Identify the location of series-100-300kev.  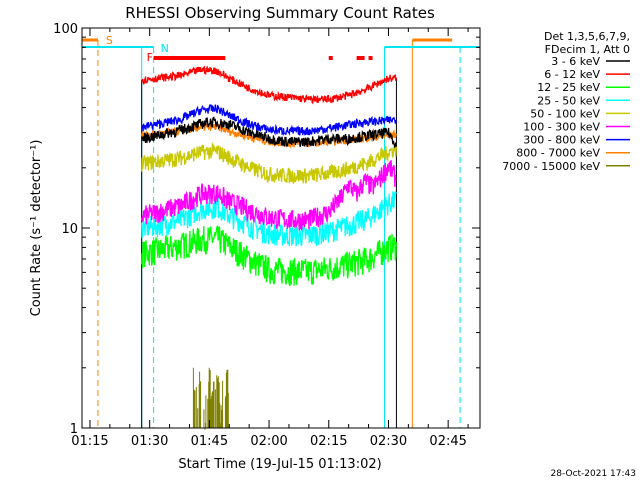
(269, 195).